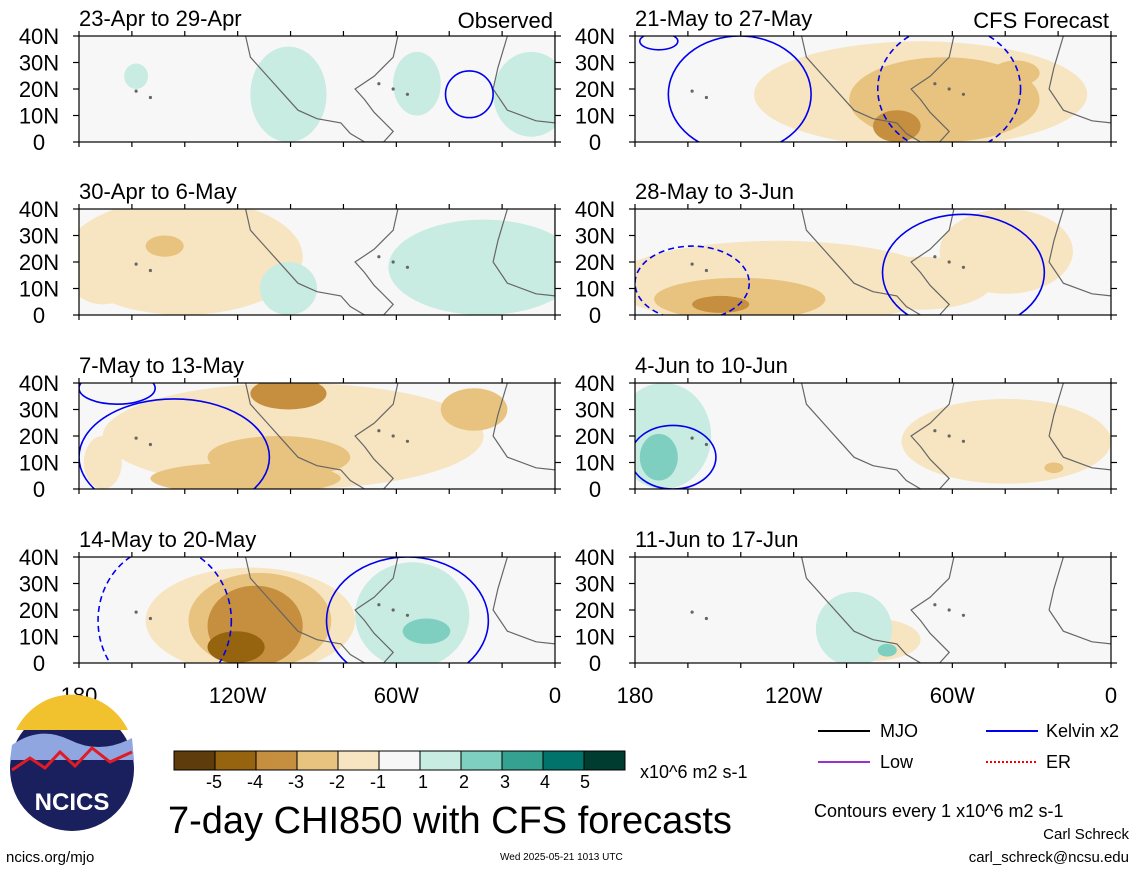  What do you see at coordinates (396, 695) in the screenshot?
I see `x-tick-label: 60W` at bounding box center [396, 695].